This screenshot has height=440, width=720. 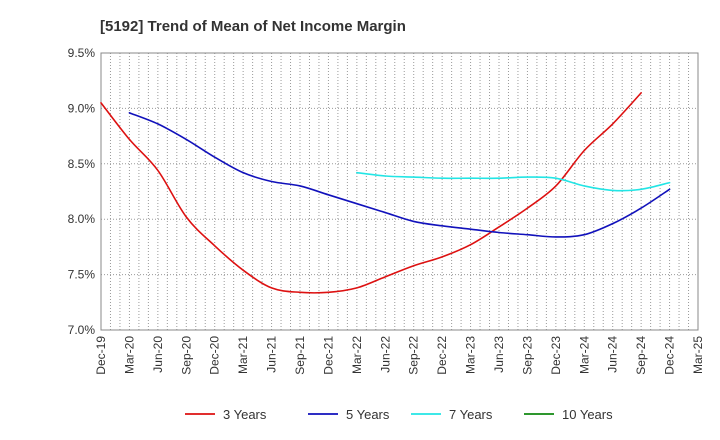 I want to click on x-tick-label: Dec-22, so click(x=442, y=355).